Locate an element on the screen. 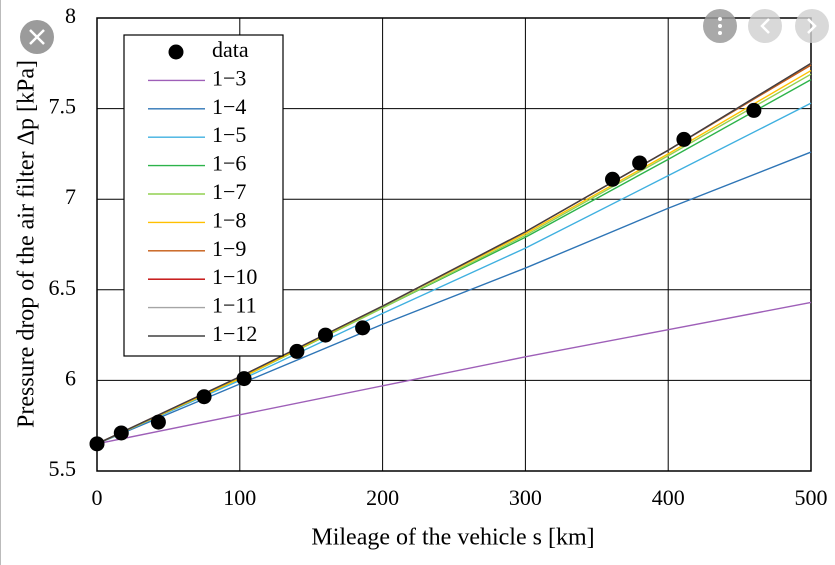 Image resolution: width=835 pixels, height=565 pixels. legend-label: 1−7 is located at coordinates (229, 191).